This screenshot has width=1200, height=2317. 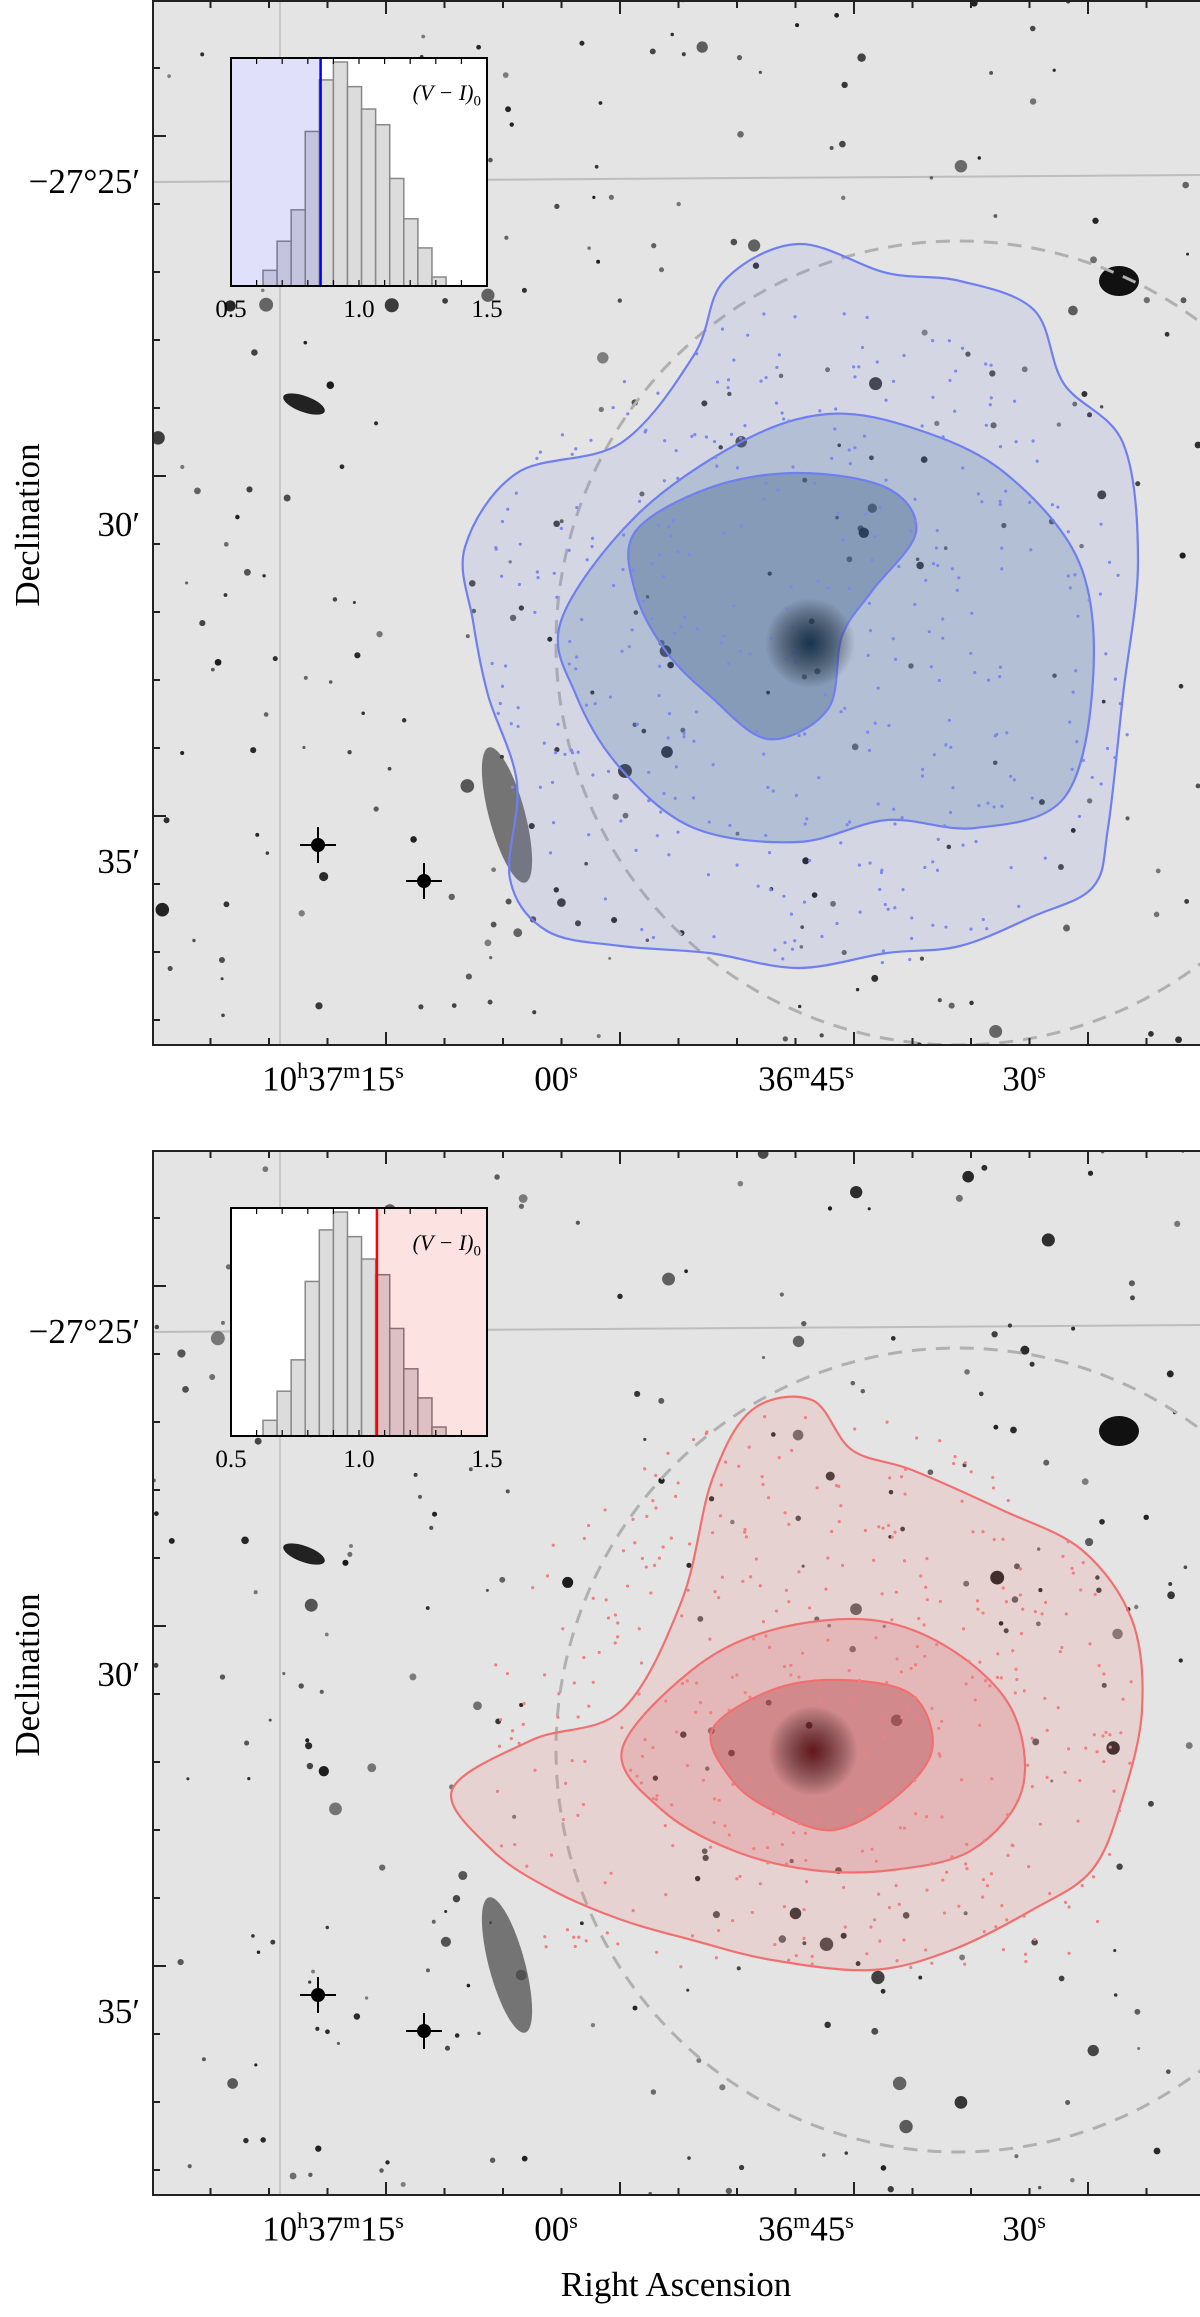 I want to click on x-tick-part: s, so click(x=399, y=1070).